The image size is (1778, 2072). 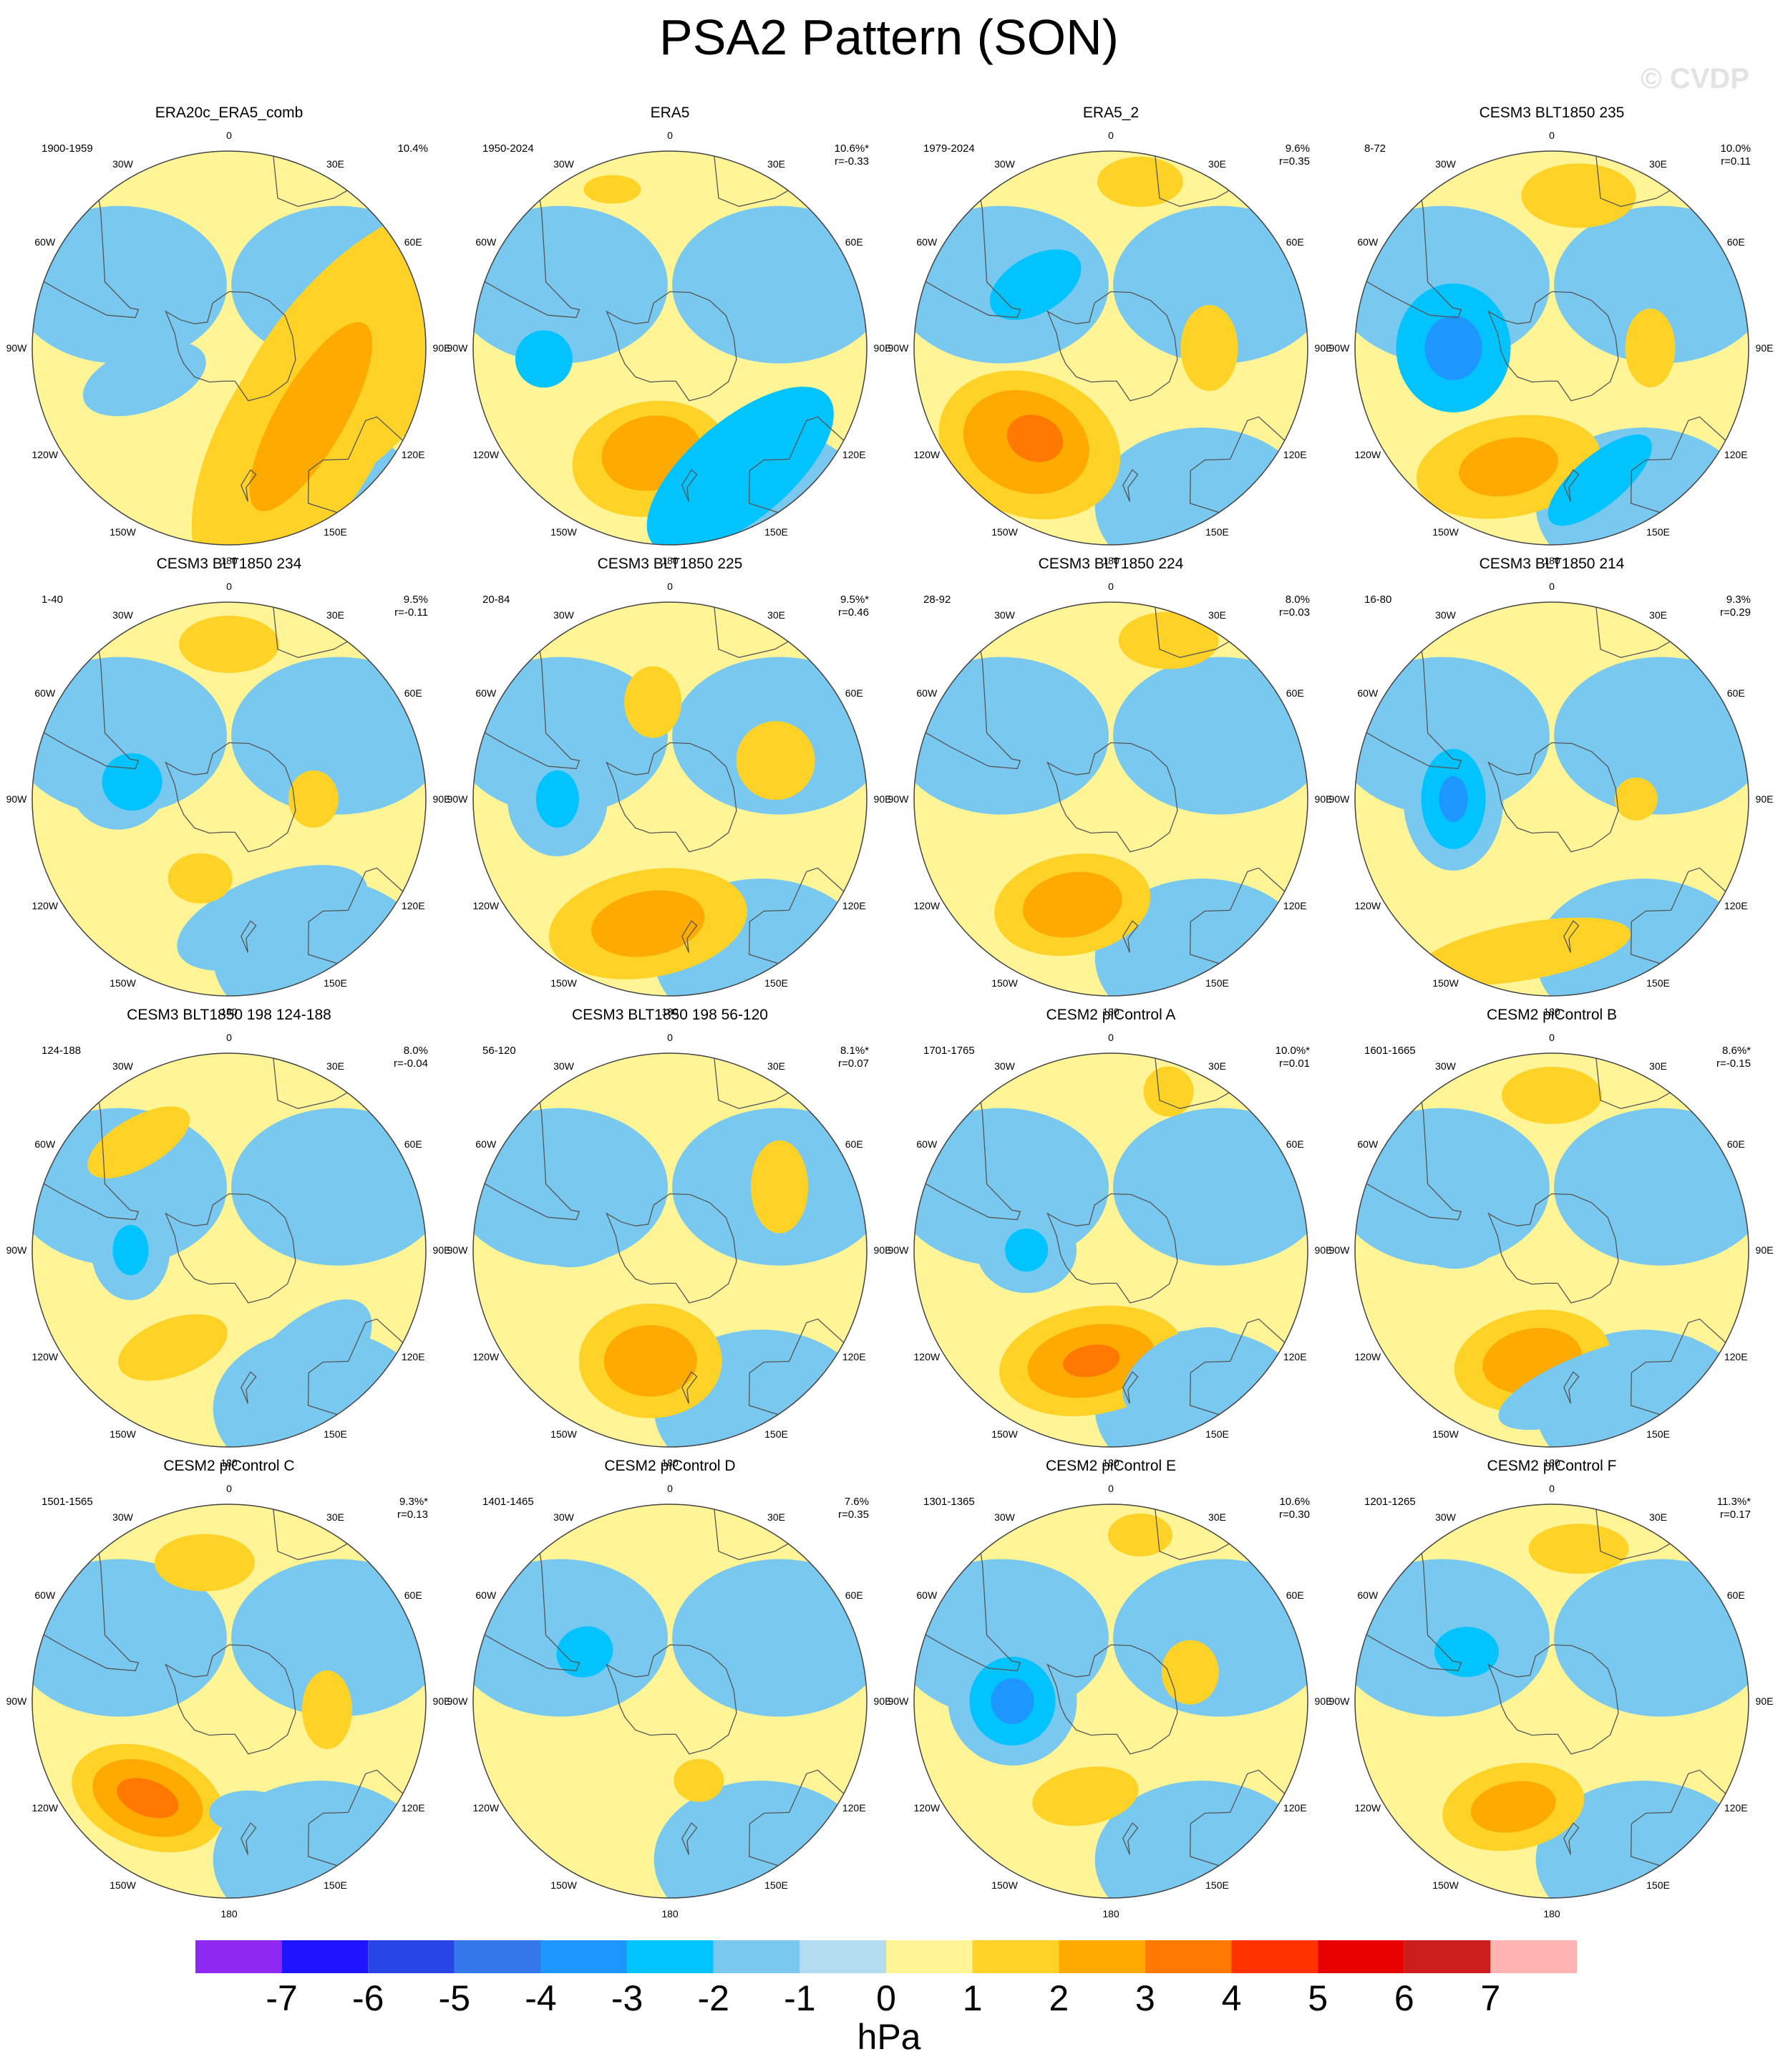 I want to click on panel-stats: 7.6% r=0.35, so click(x=837, y=1508).